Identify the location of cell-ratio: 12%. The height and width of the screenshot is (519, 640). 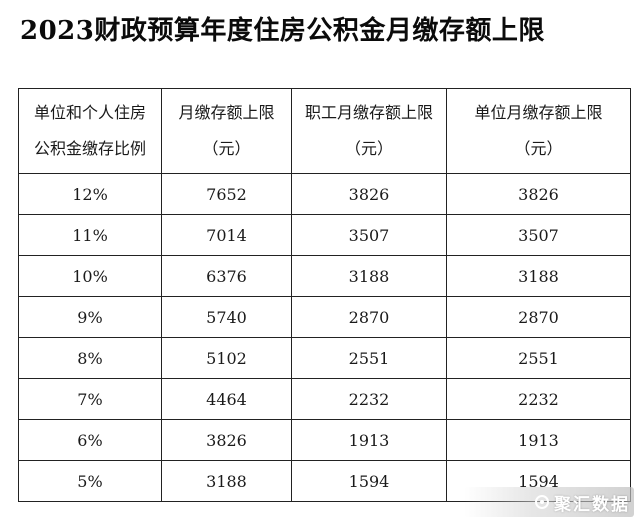
(90, 194).